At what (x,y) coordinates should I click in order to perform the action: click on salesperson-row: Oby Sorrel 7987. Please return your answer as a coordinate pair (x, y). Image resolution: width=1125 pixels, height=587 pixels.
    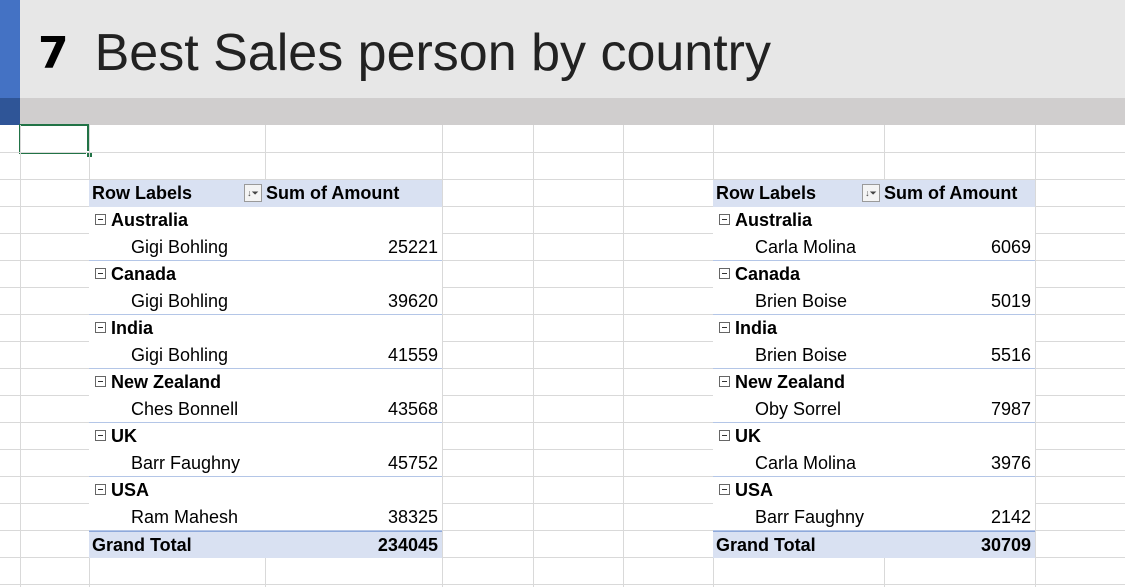
    Looking at the image, I should click on (874, 409).